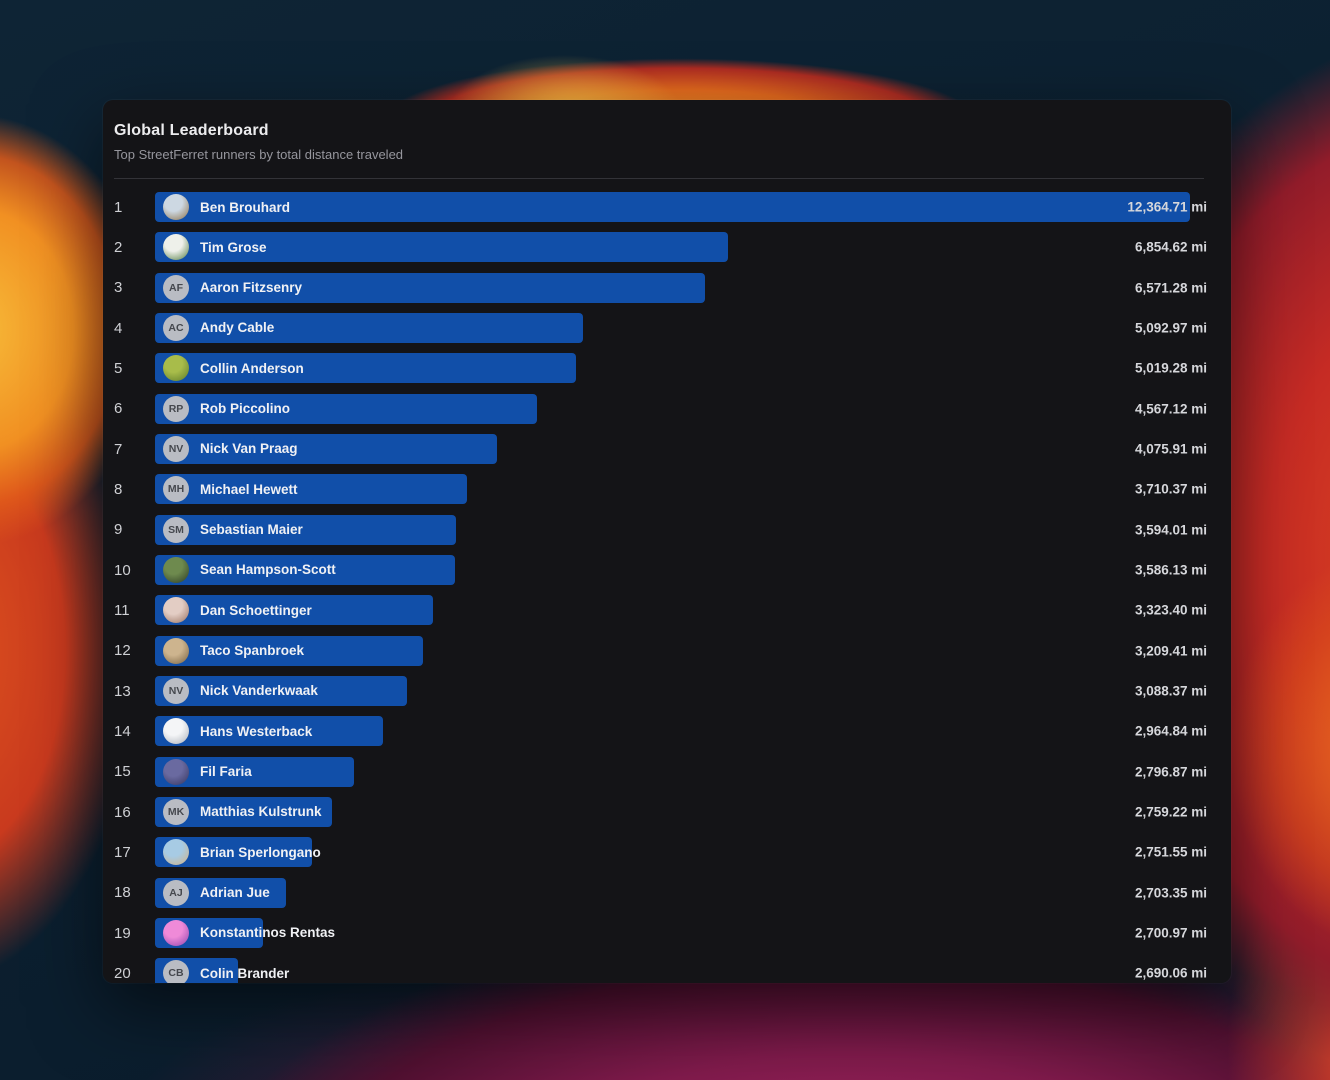 The width and height of the screenshot is (1330, 1080). Describe the element at coordinates (122, 691) in the screenshot. I see `rank-label: 13` at that location.